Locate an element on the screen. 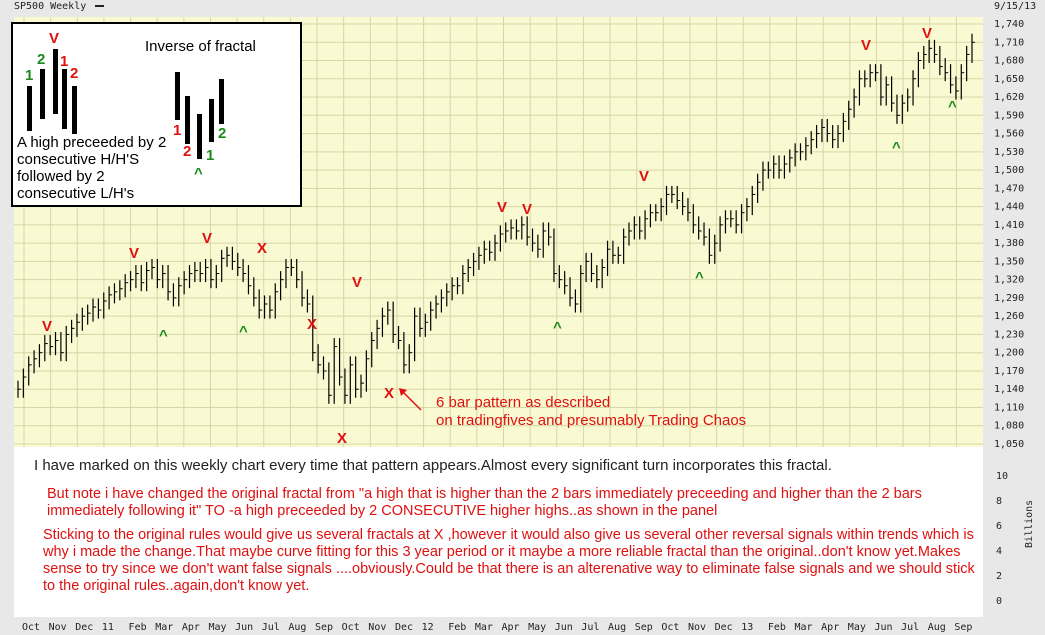  price-tick-label: 1,620 is located at coordinates (1009, 97).